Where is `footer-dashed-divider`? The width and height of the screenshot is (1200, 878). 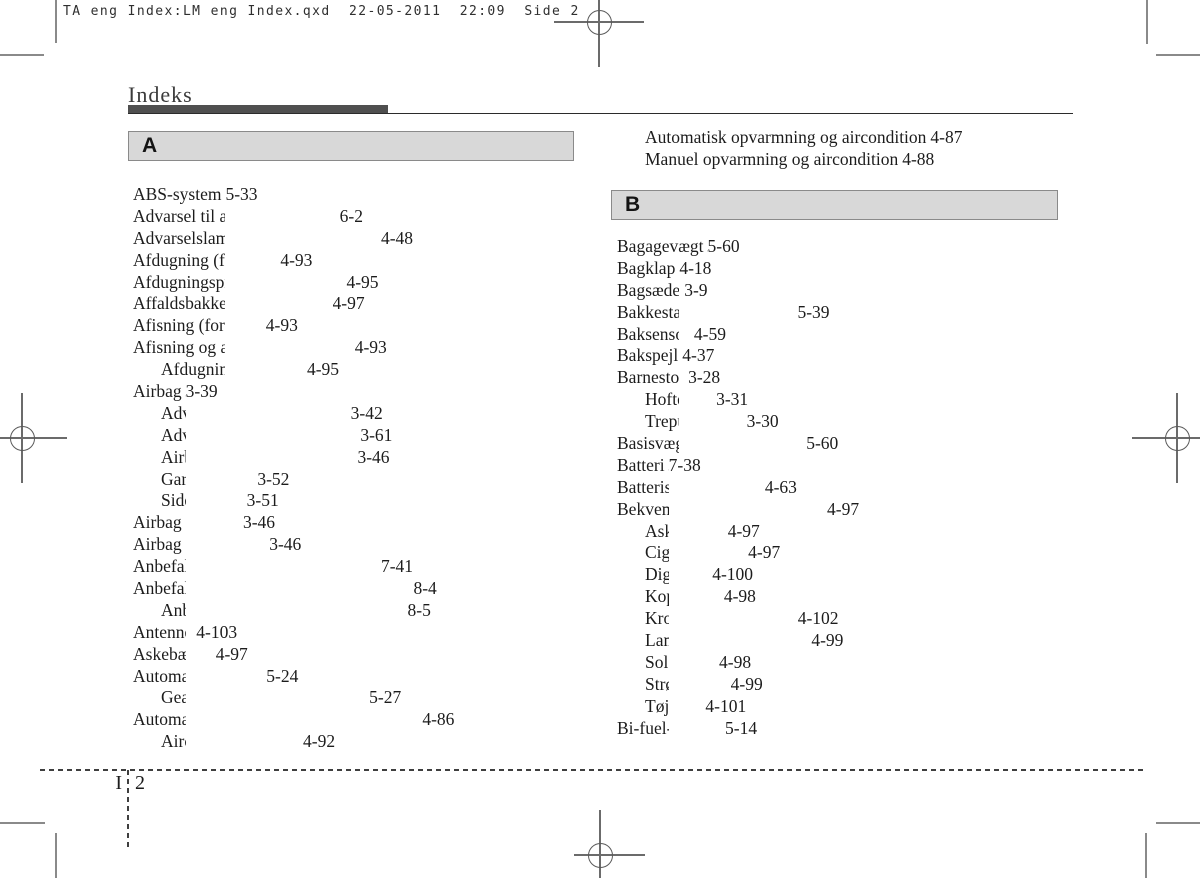 footer-dashed-divider is located at coordinates (128, 808).